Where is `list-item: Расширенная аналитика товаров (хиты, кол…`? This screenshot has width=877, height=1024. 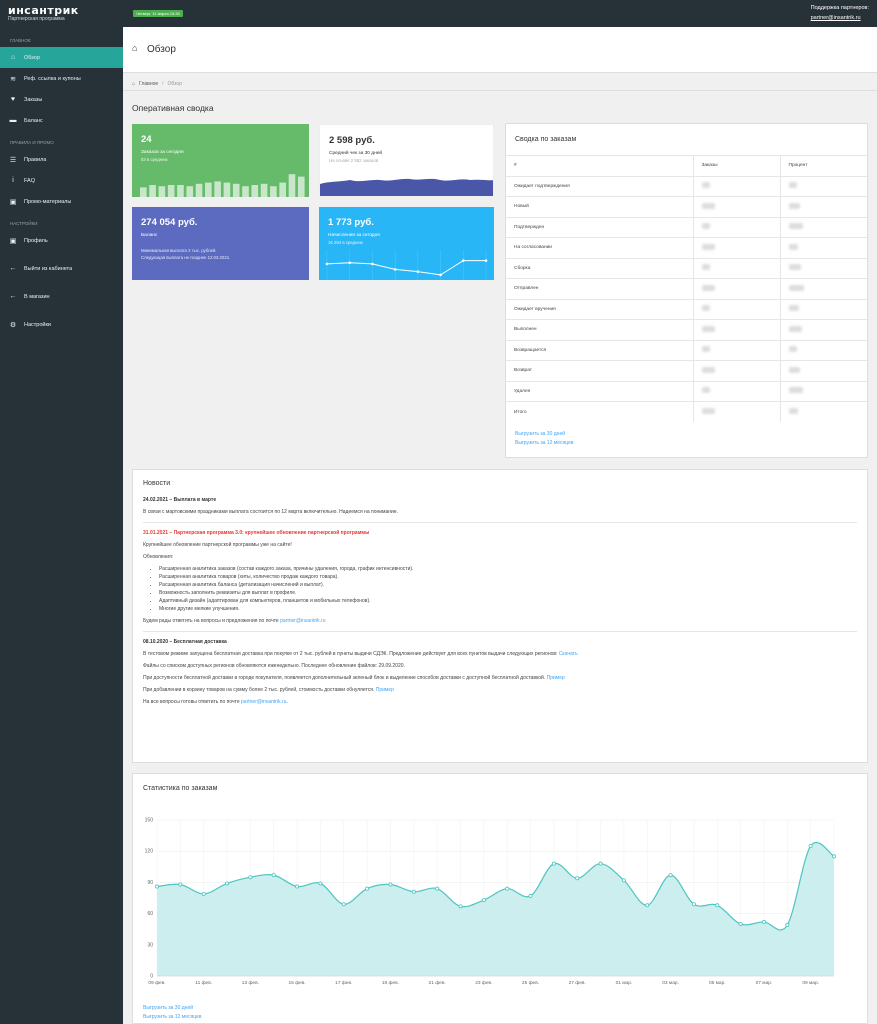 list-item: Расширенная аналитика товаров (хиты, кол… is located at coordinates (508, 577).